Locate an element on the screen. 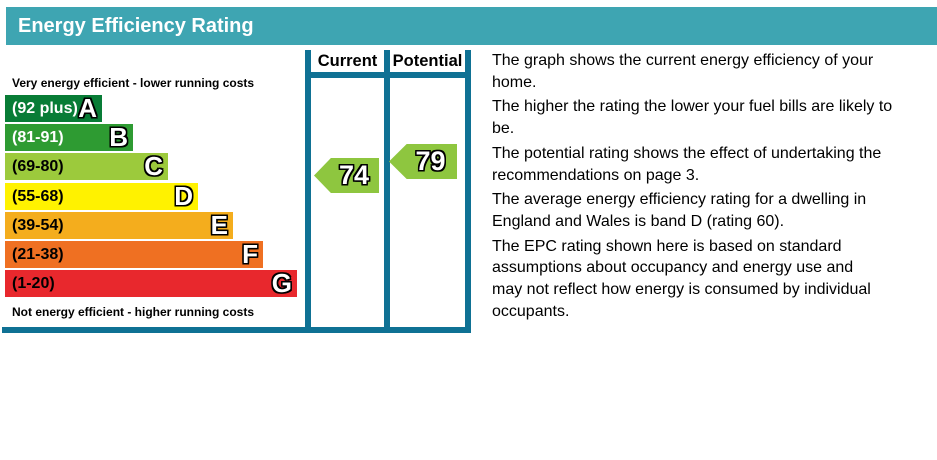 The height and width of the screenshot is (460, 937). band-a: (92 plus) A is located at coordinates (53, 108).